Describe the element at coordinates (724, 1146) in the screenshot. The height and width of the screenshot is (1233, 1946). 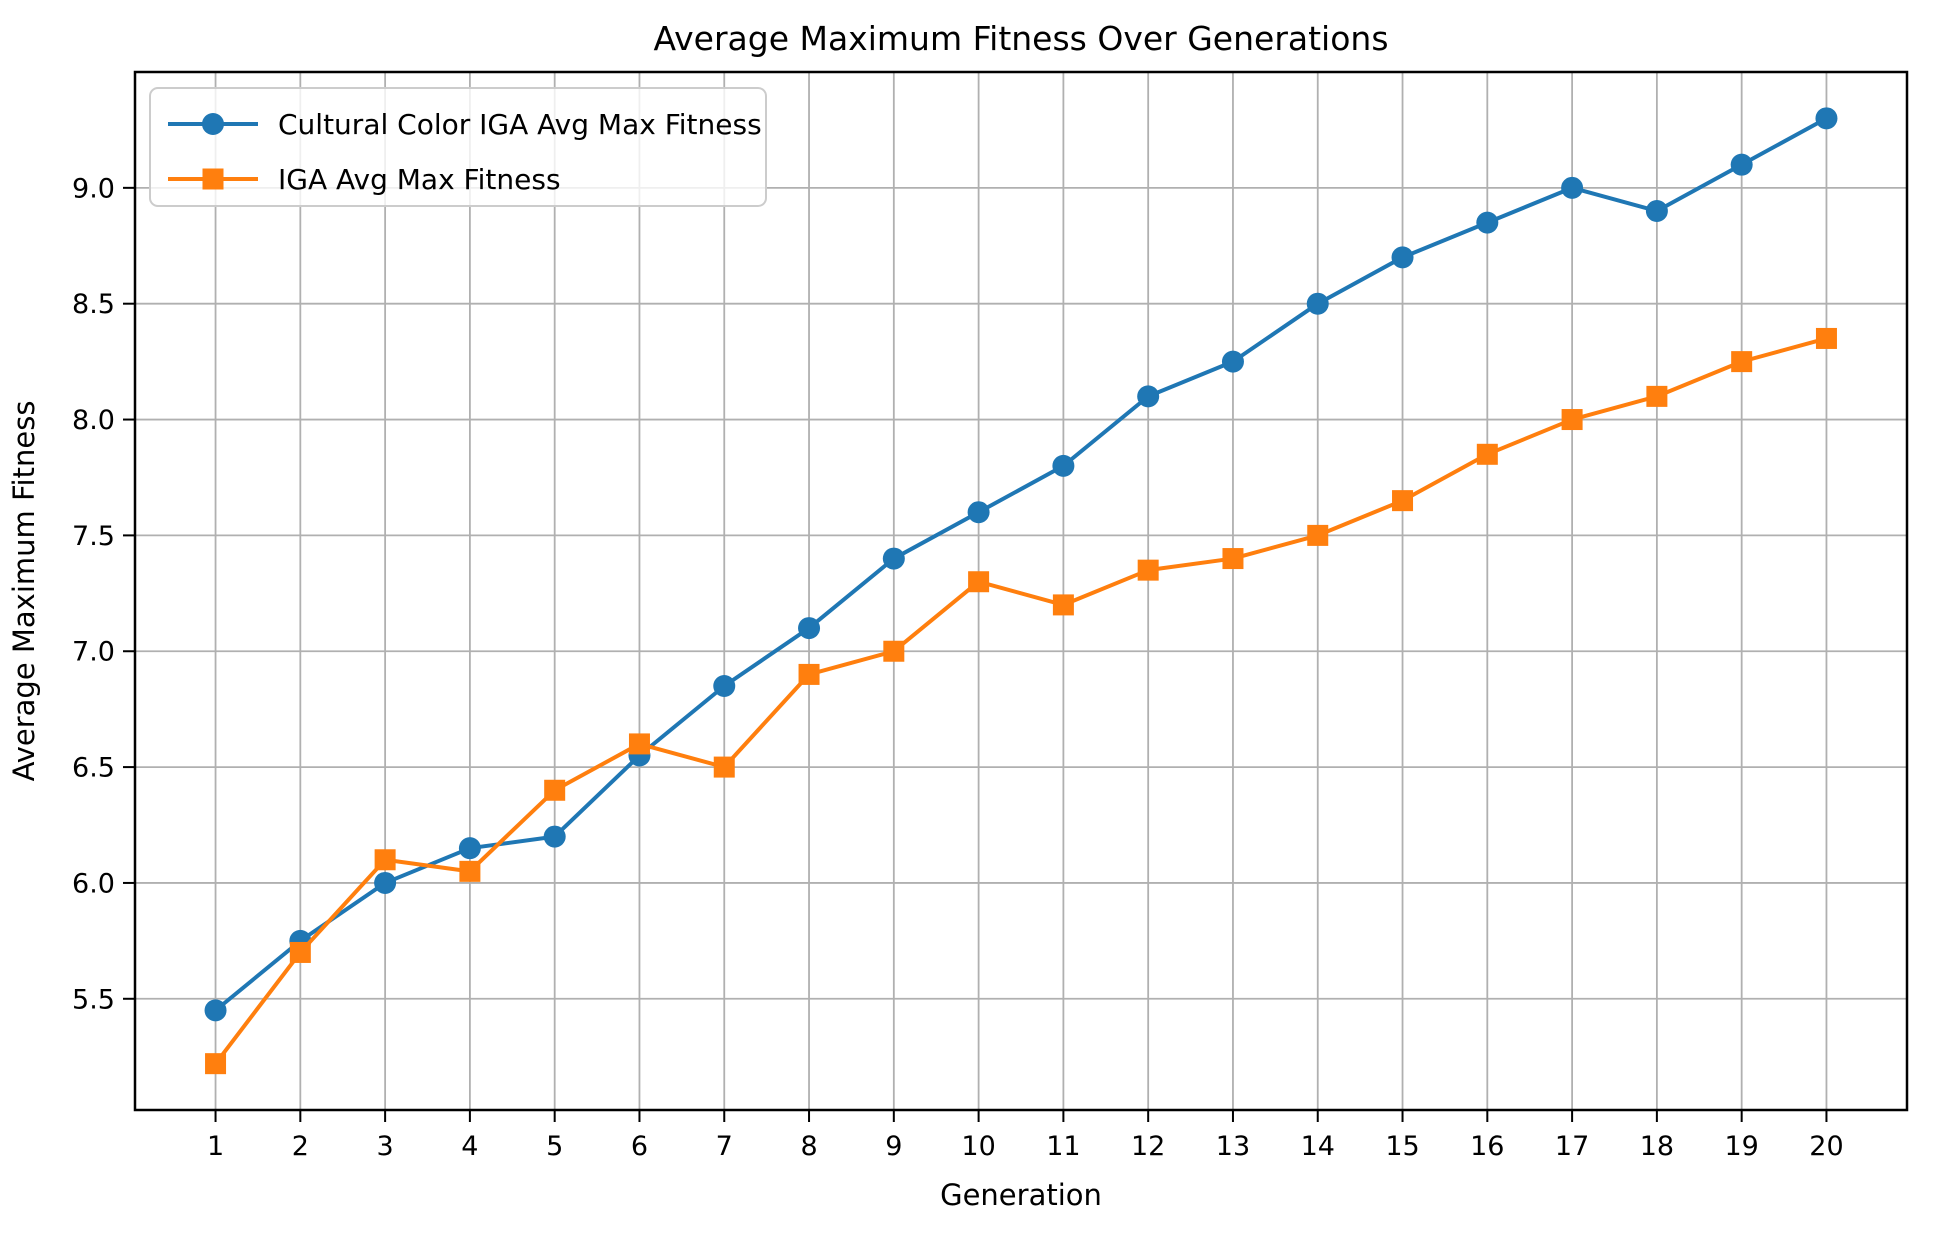
I see `x-tick-label: 7` at that location.